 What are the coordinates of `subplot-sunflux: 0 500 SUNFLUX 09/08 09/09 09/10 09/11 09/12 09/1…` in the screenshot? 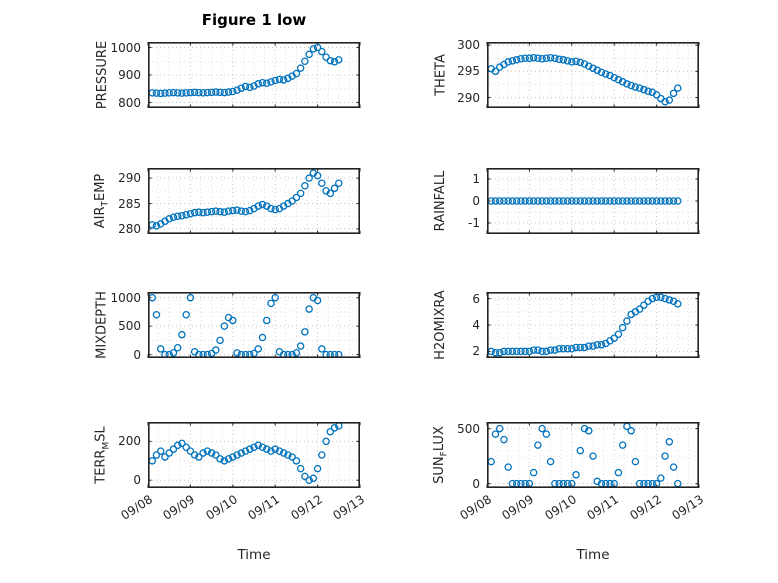 It's located at (569, 472).